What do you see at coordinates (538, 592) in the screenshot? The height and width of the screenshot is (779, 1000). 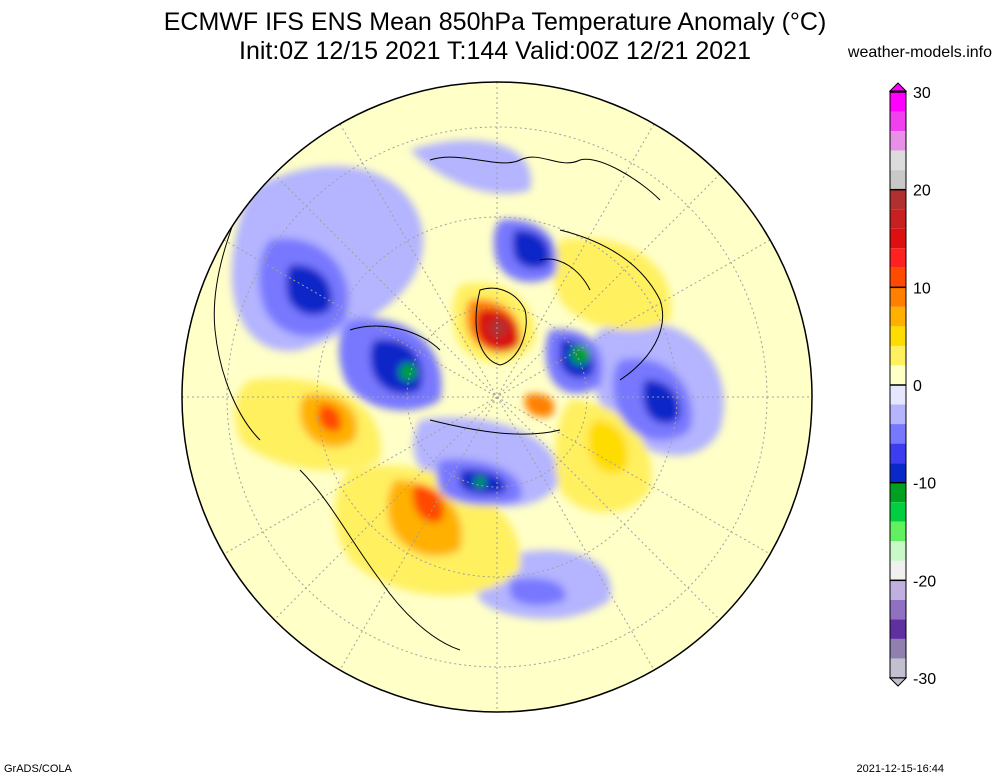 I see `anomaly-area-blue` at bounding box center [538, 592].